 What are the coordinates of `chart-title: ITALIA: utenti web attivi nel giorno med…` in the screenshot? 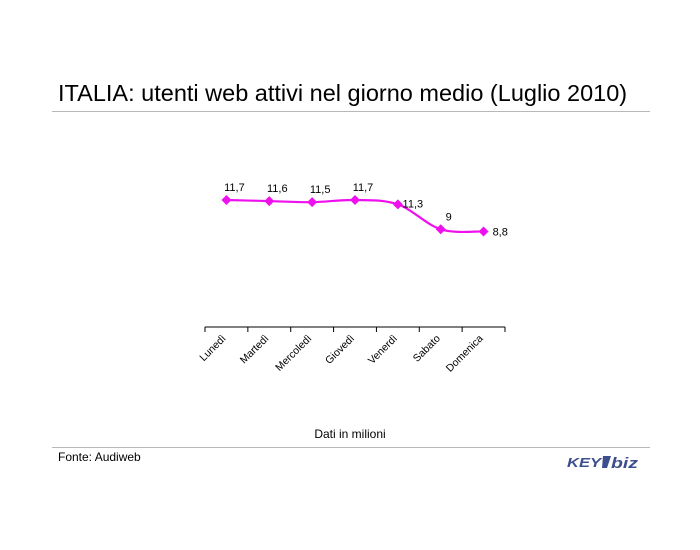 It's located at (343, 93).